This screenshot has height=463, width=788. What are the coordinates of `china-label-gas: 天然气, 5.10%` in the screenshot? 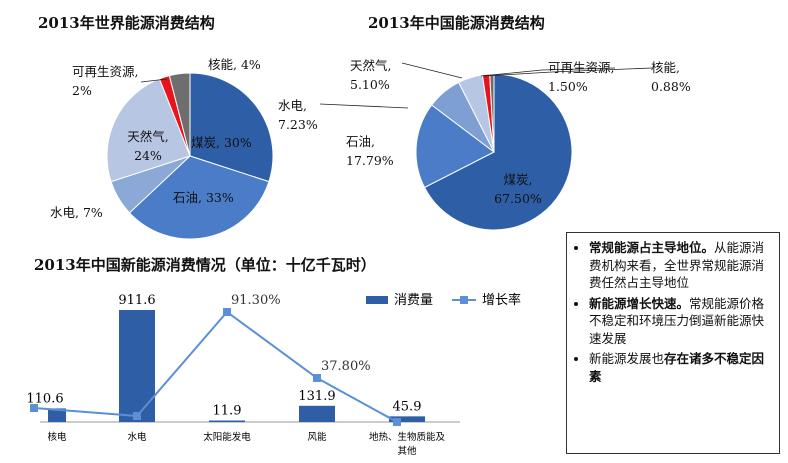 It's located at (371, 75).